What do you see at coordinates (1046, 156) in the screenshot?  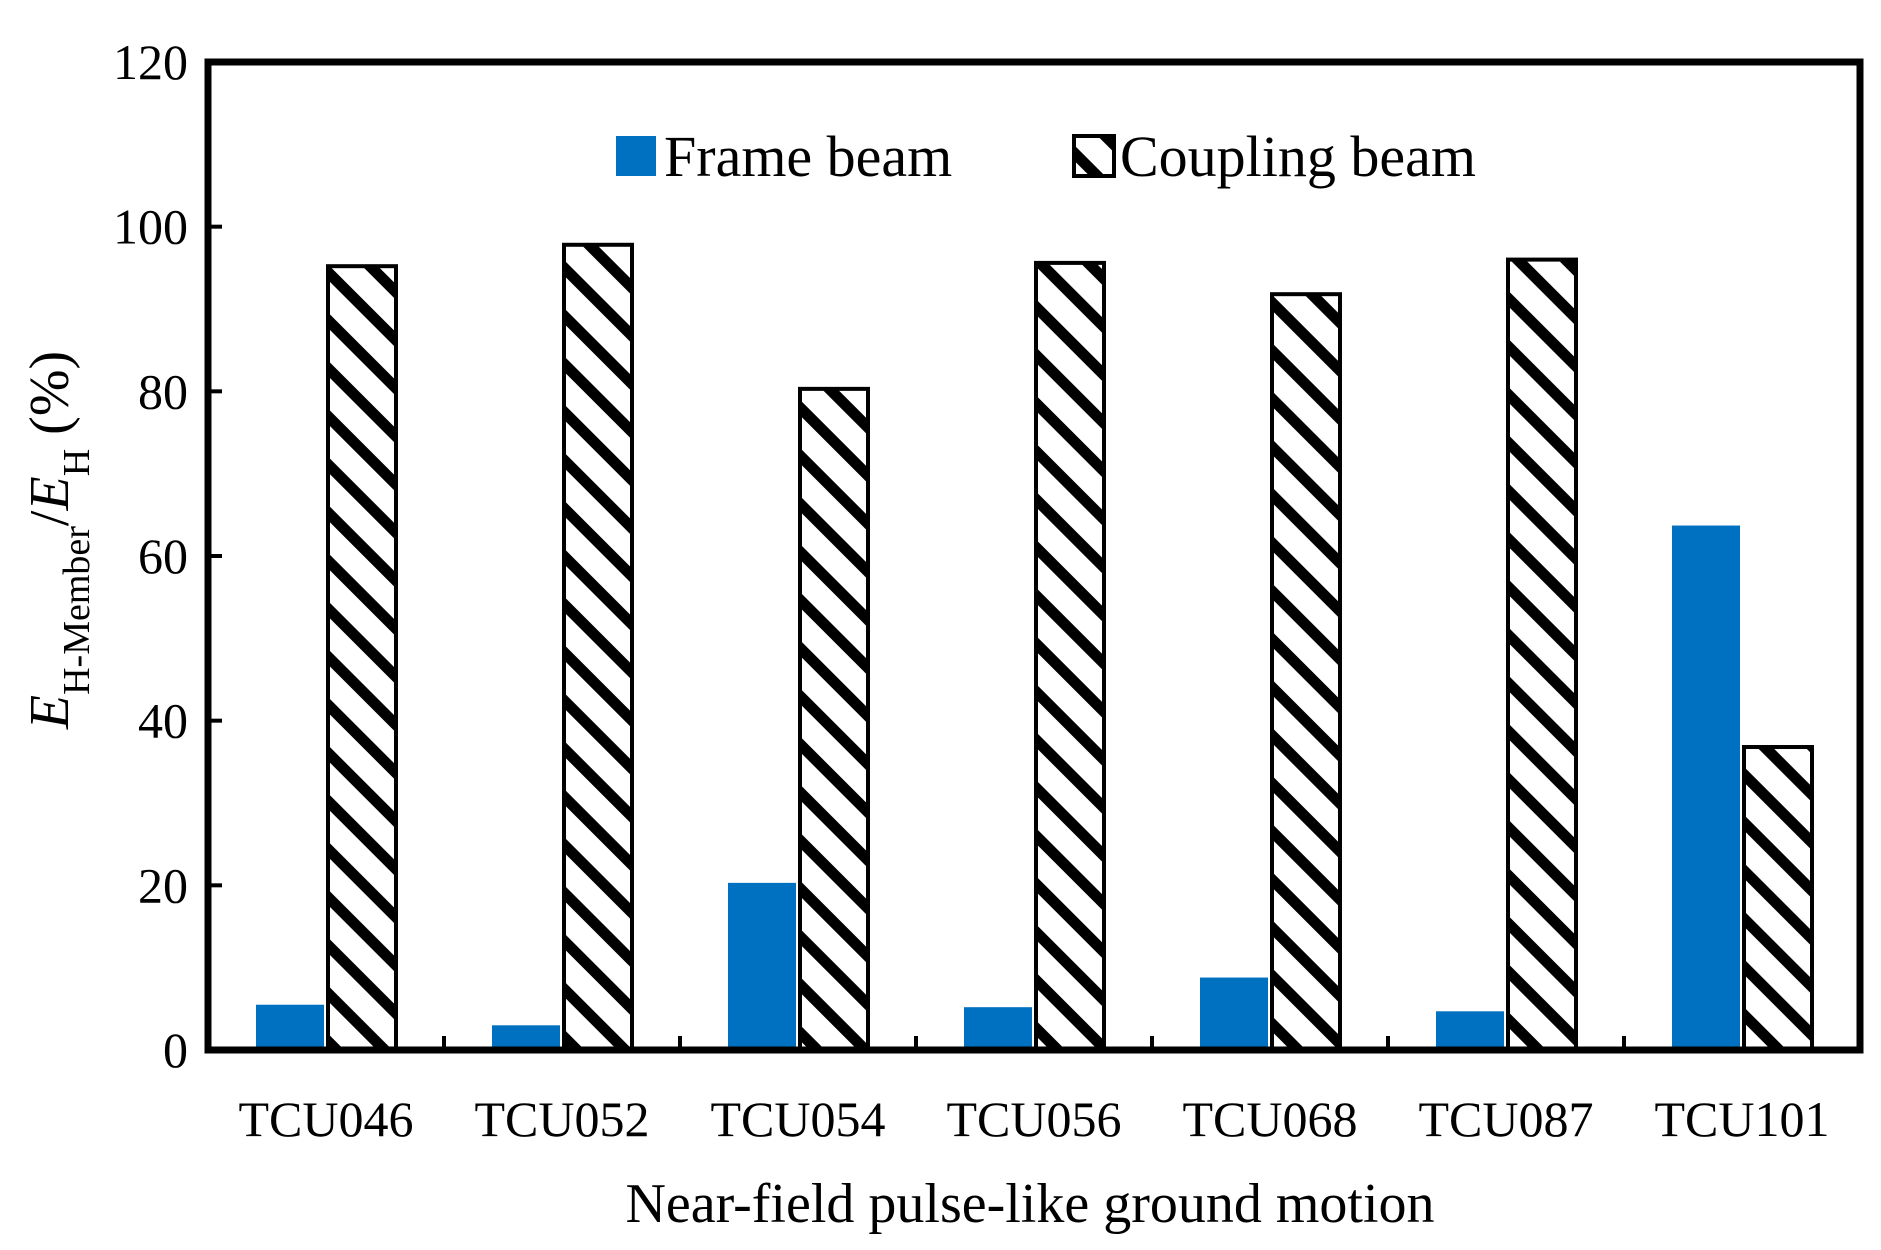 I see `legend: Frame beam Coupling beam` at bounding box center [1046, 156].